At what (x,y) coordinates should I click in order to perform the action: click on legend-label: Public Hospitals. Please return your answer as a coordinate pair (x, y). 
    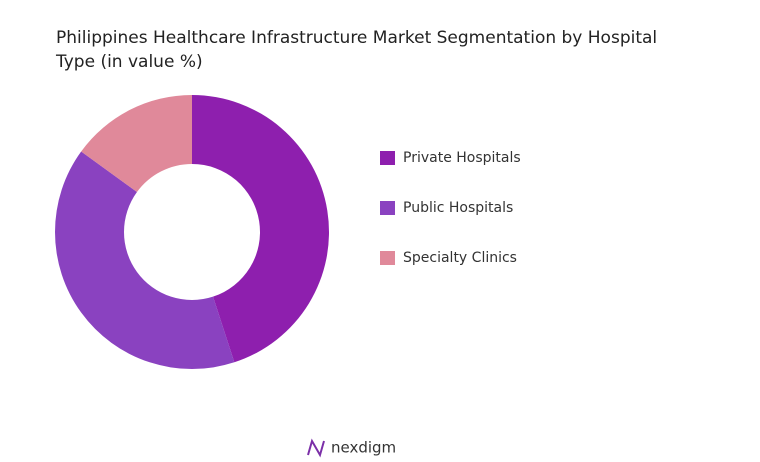
    Looking at the image, I should click on (458, 208).